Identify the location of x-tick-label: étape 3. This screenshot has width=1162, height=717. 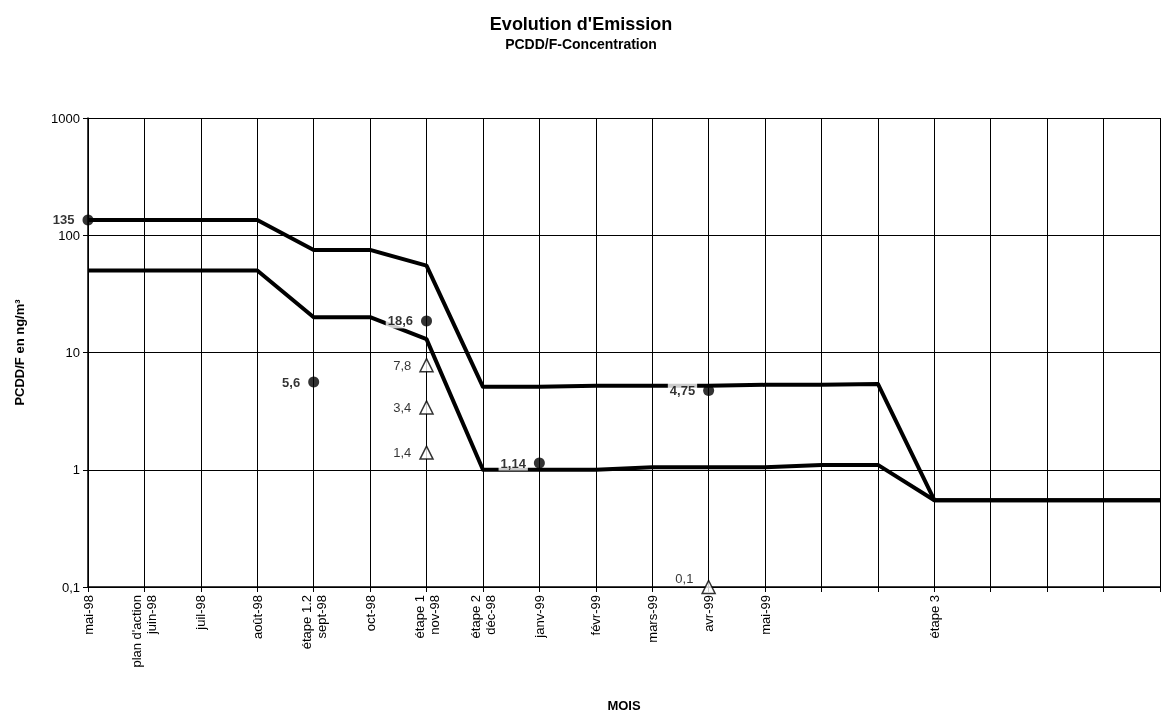
(934, 617).